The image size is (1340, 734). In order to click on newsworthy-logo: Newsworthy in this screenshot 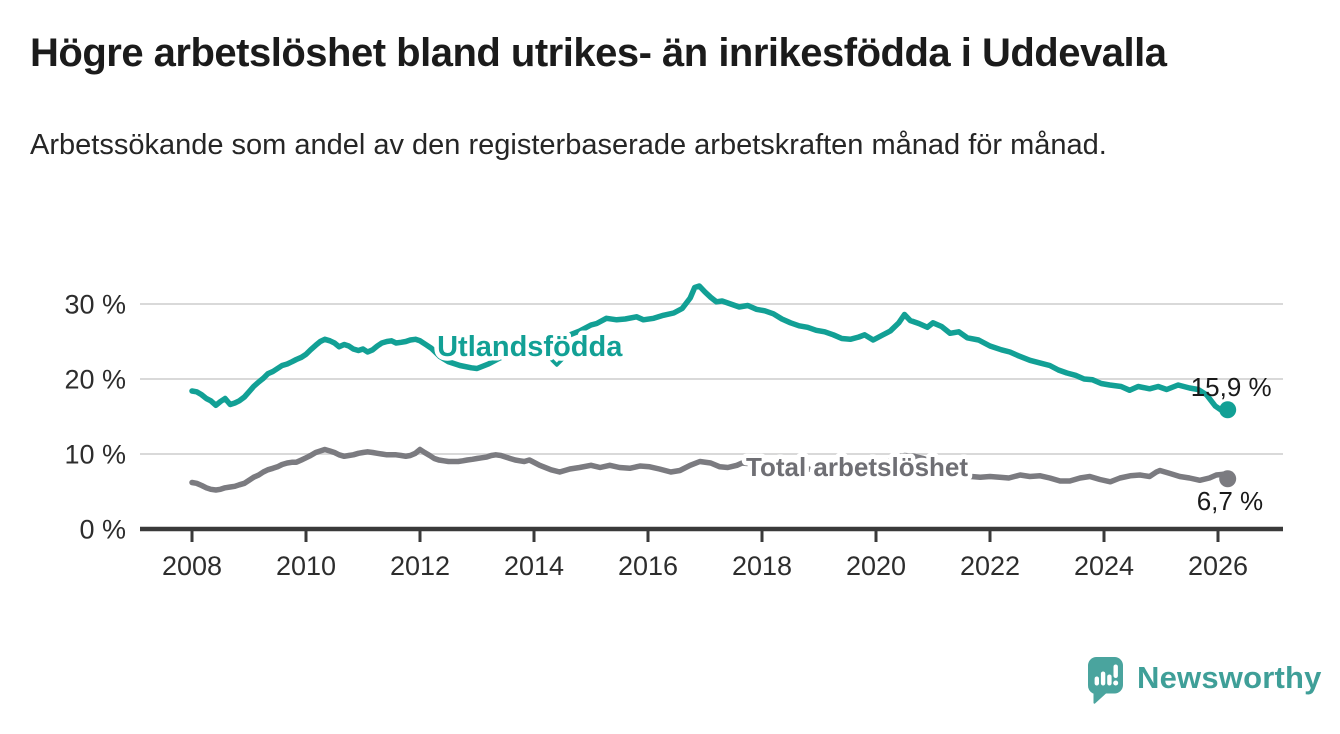, I will do `click(1204, 680)`.